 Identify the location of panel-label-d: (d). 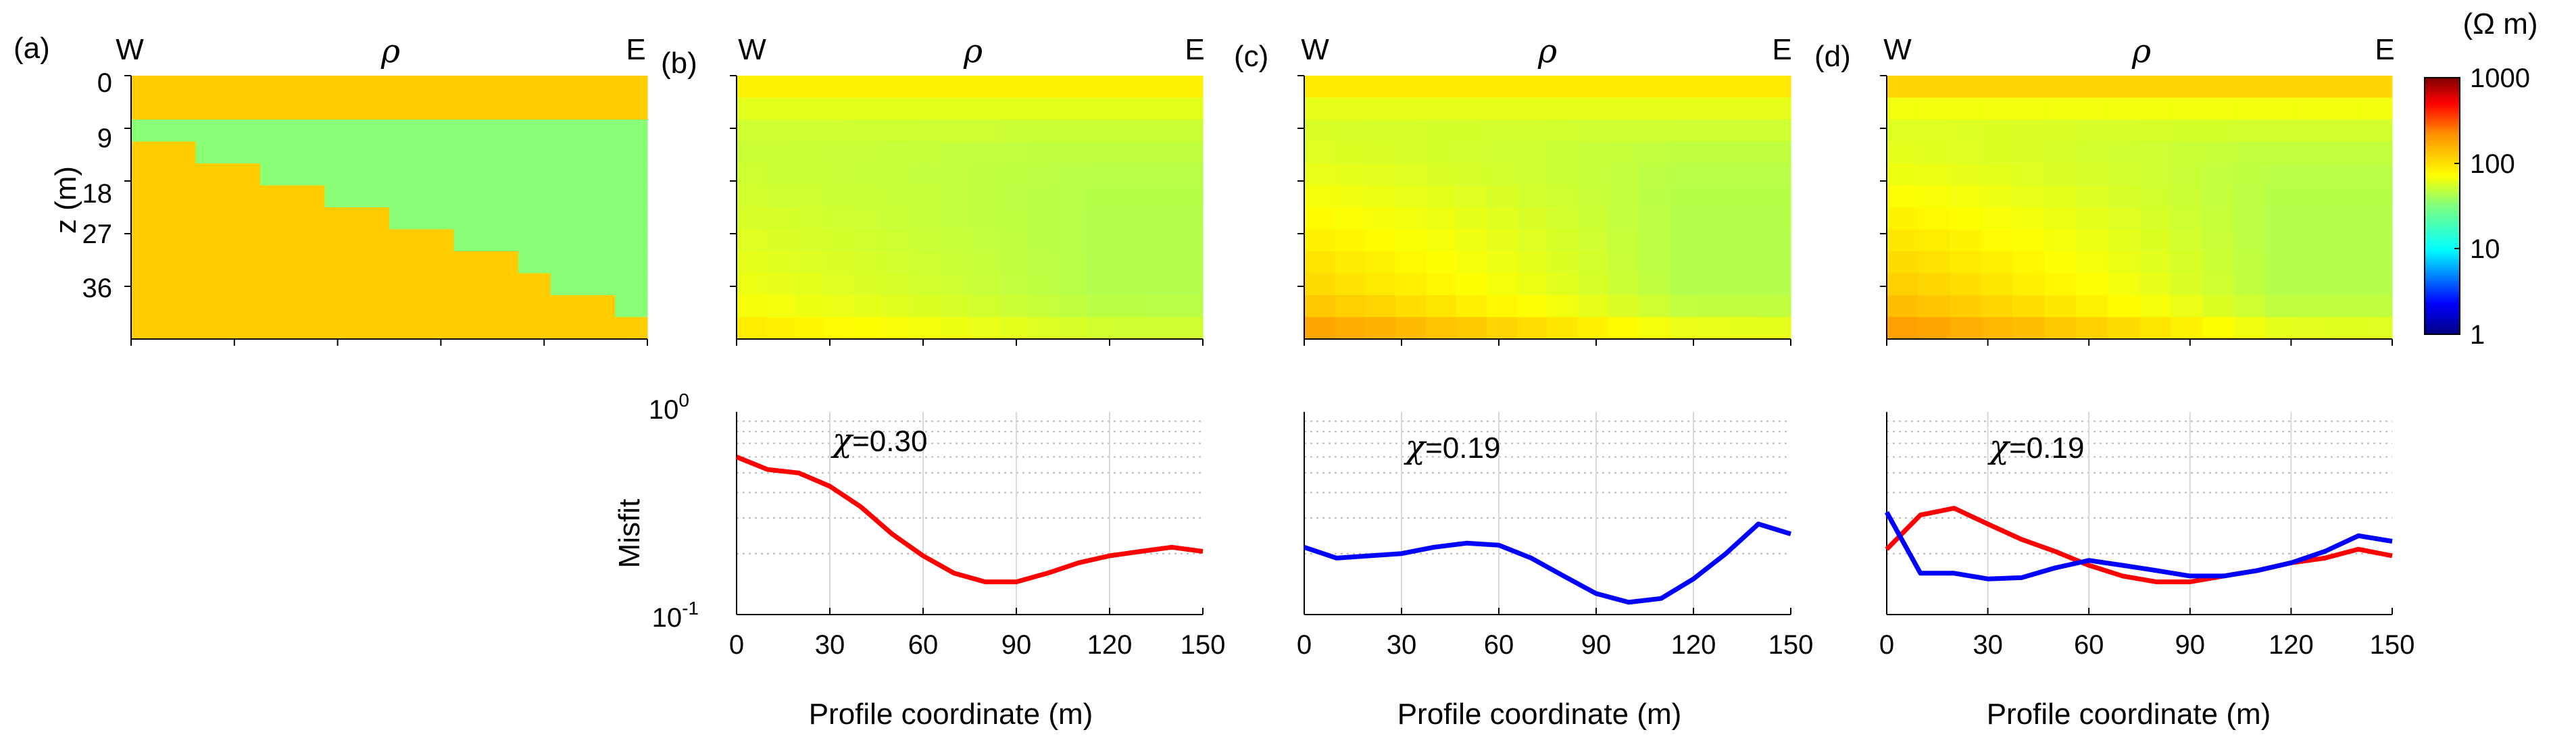
(1833, 56).